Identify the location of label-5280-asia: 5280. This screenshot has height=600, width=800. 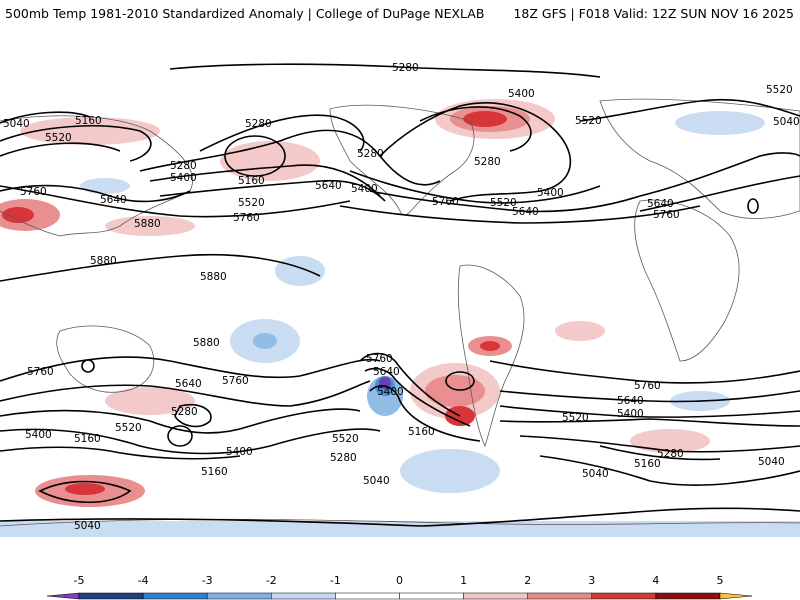
(370, 154).